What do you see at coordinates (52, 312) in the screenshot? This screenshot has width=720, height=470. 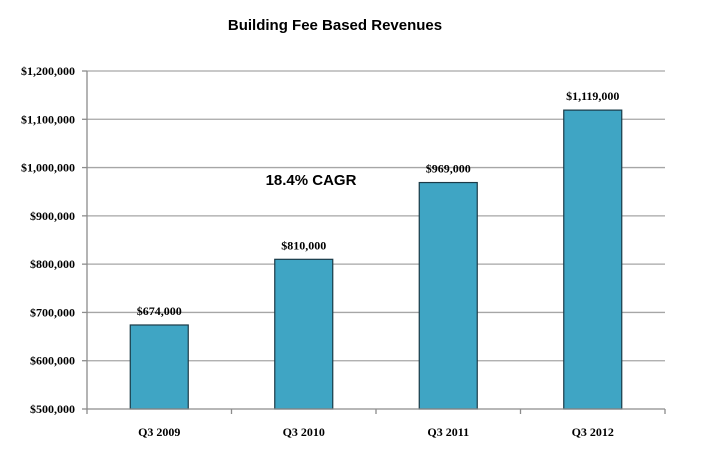 I see `y-tick-label: $700,000` at bounding box center [52, 312].